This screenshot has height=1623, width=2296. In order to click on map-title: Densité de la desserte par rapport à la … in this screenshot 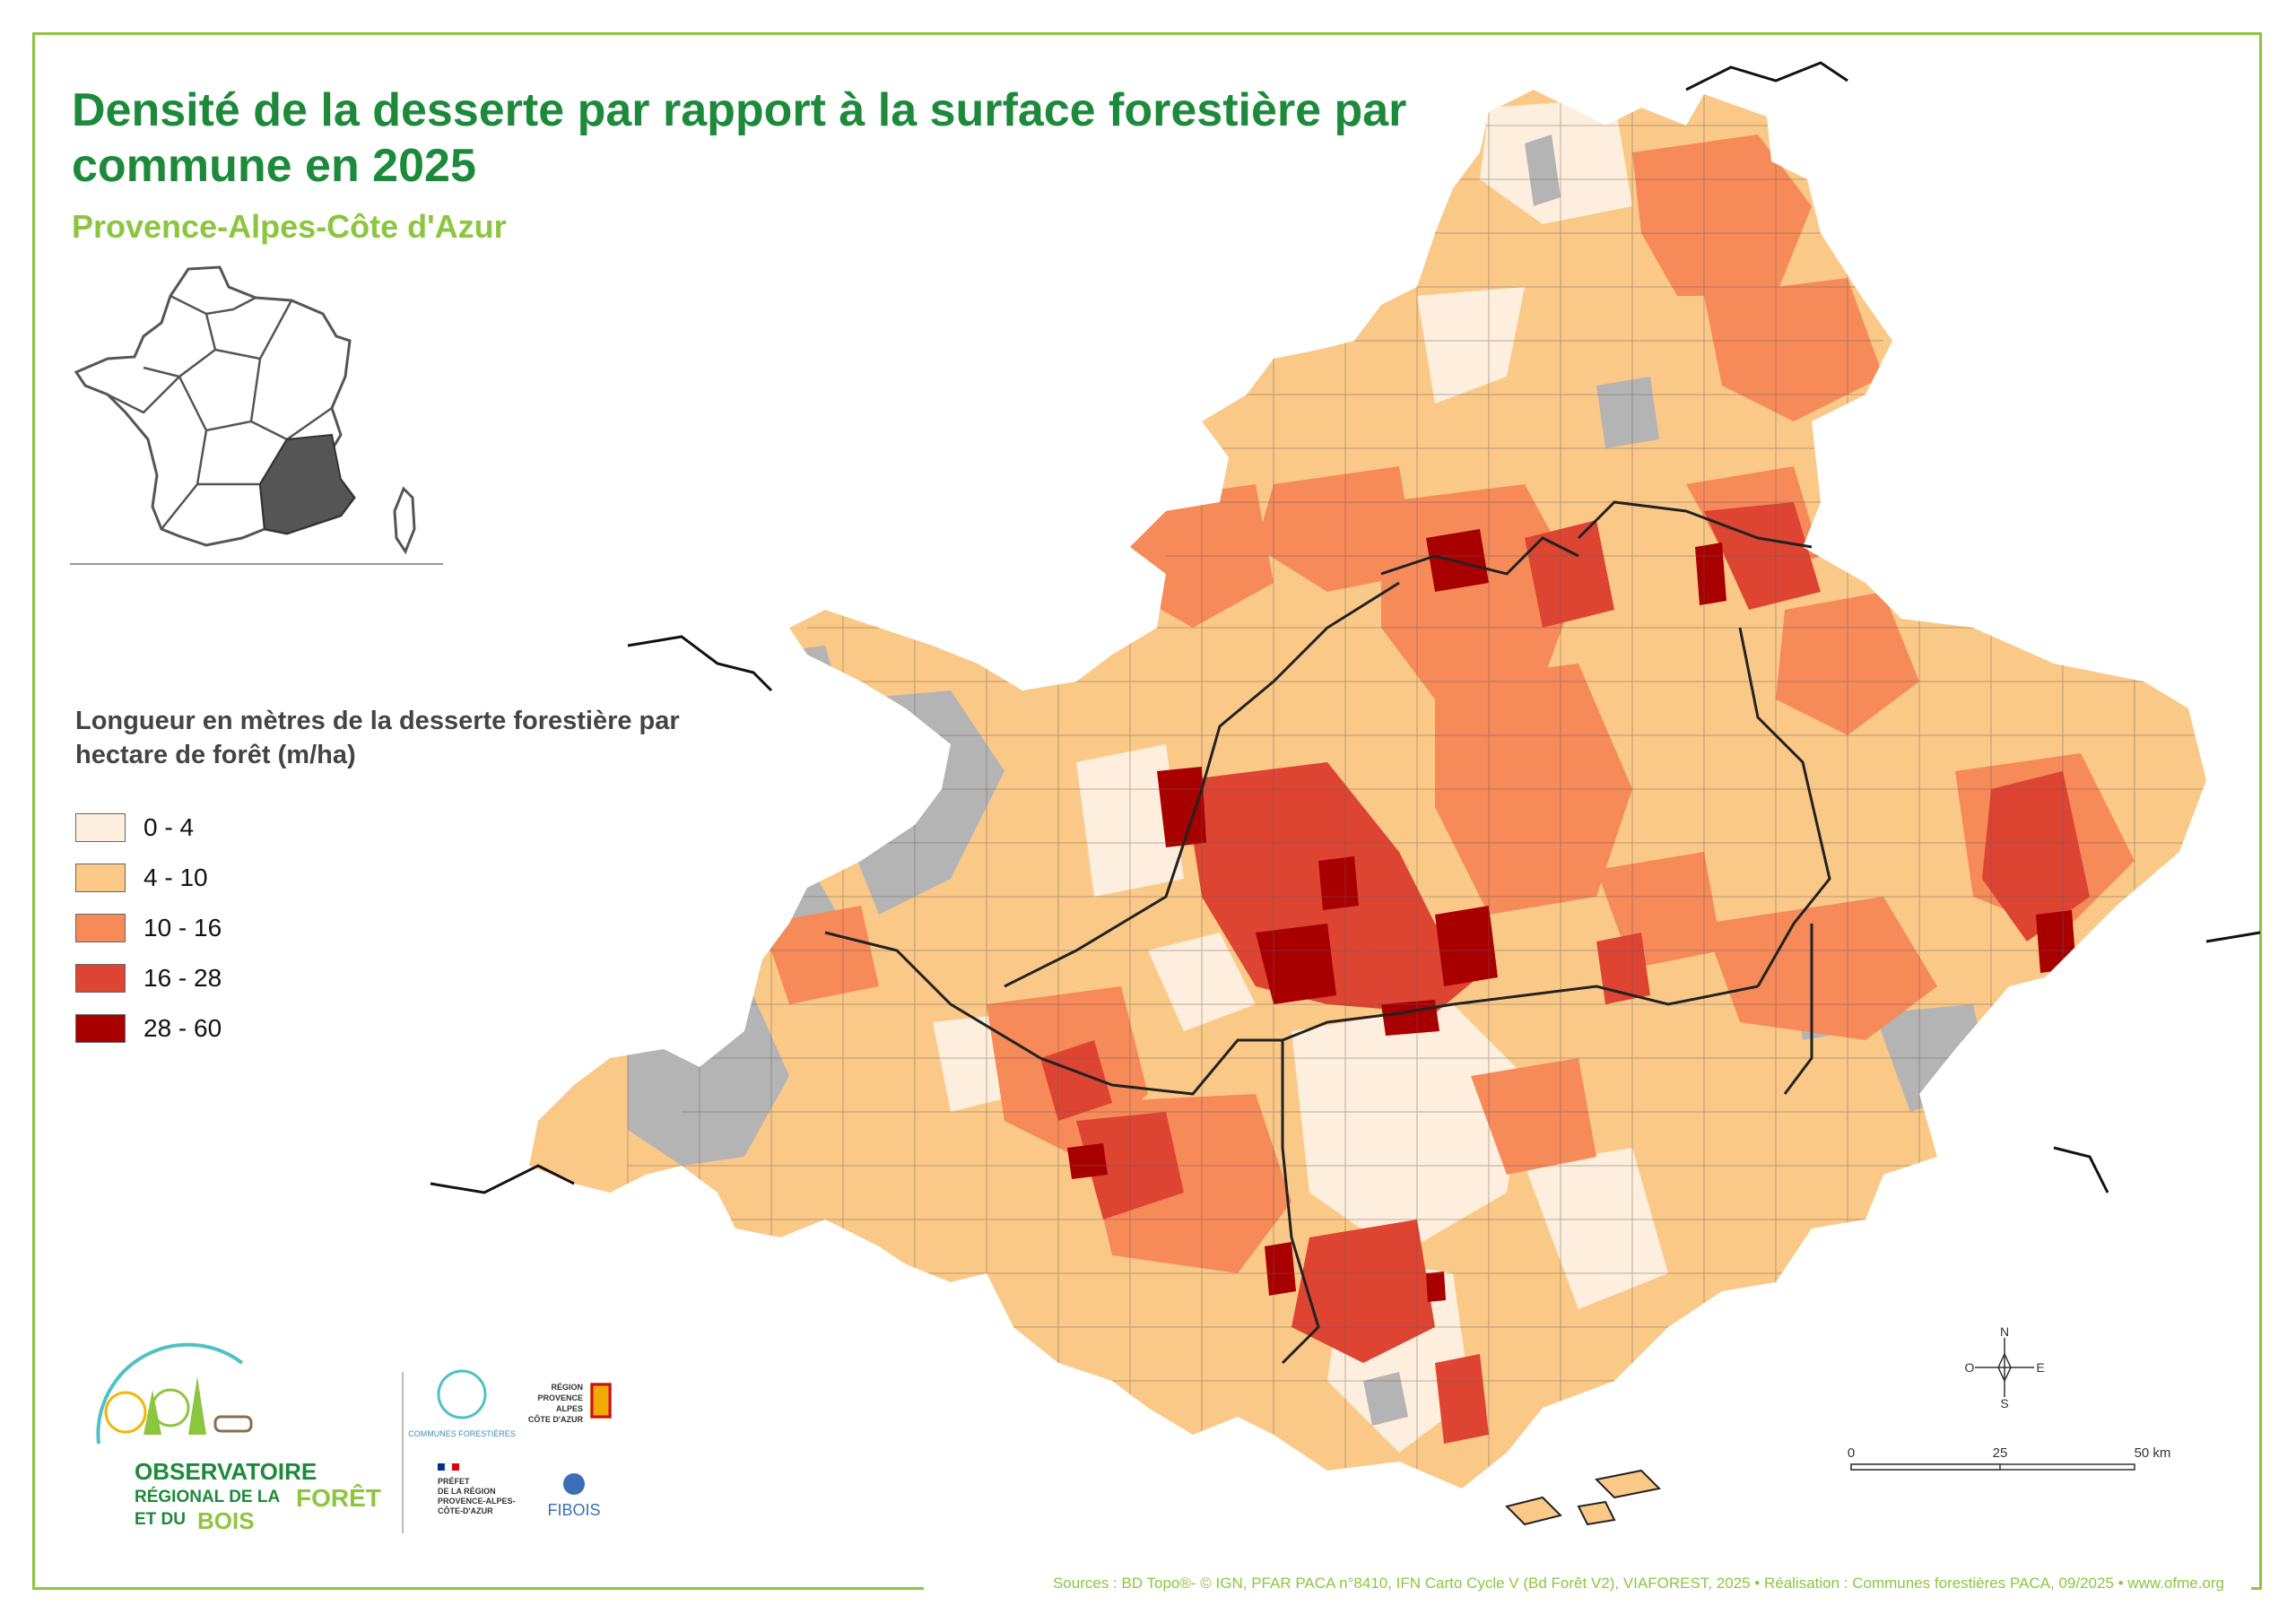, I will do `click(739, 138)`.